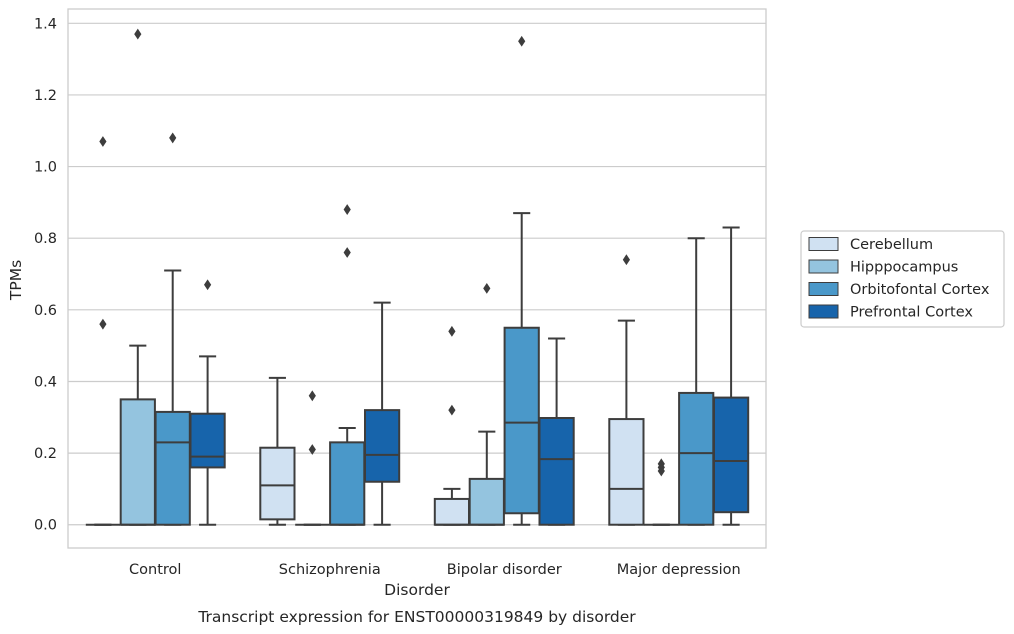 This screenshot has width=1014, height=634. I want to click on y-tick-label: 0.4, so click(45, 382).